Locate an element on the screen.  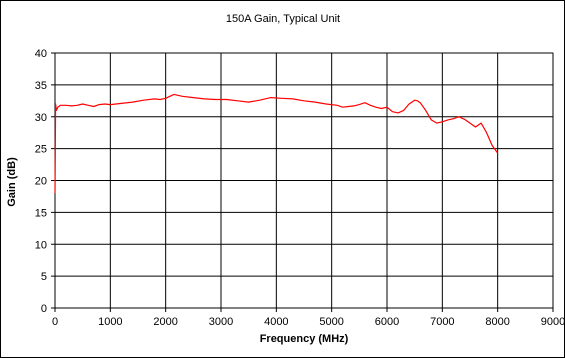
x-tick-label: 5000 is located at coordinates (331, 322).